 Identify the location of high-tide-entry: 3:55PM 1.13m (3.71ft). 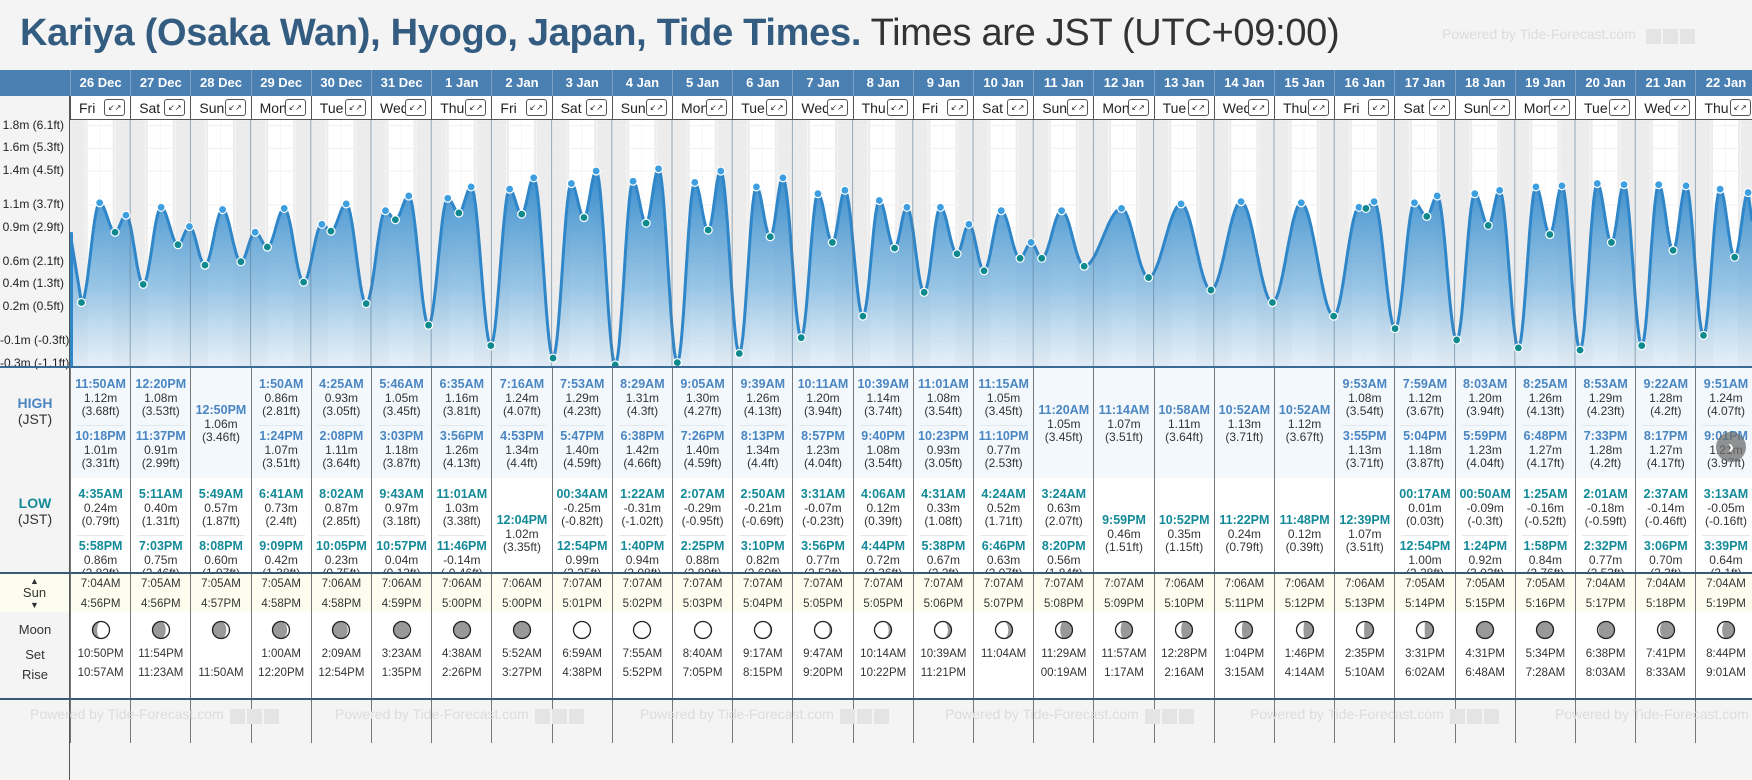
(1364, 450).